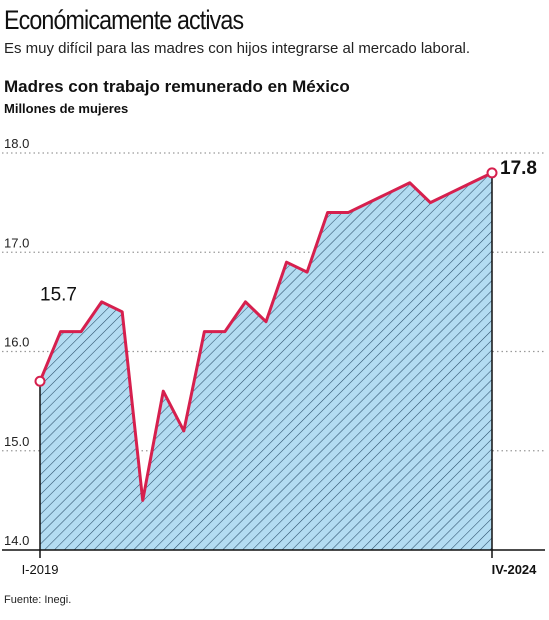 This screenshot has width=549, height=620. I want to click on value-label-start: 15.7, so click(58, 294).